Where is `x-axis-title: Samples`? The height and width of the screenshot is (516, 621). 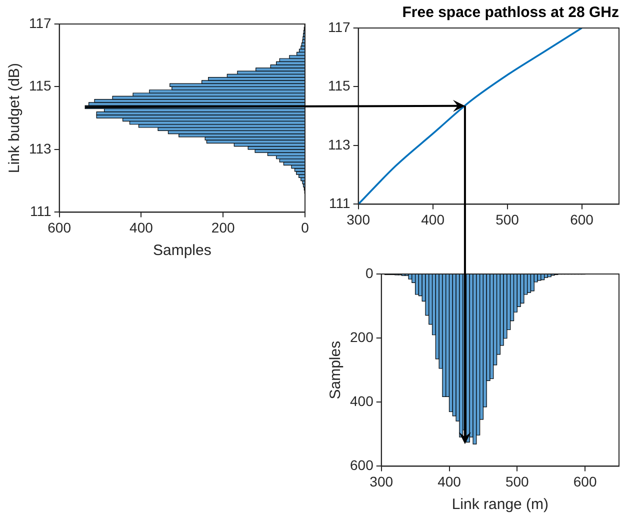 x-axis-title: Samples is located at coordinates (182, 251).